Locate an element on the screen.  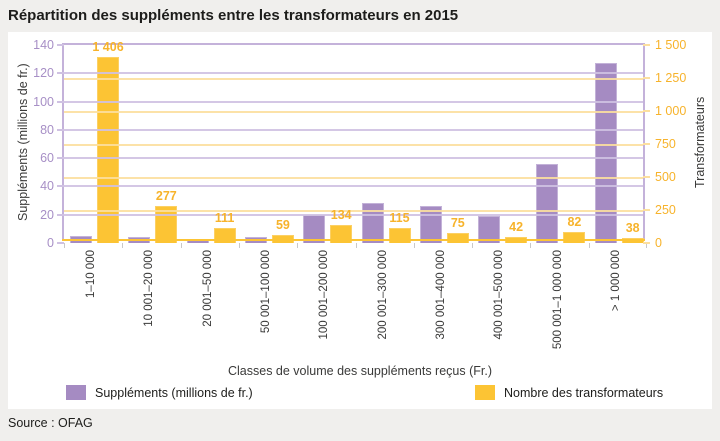
bar-value-label: 42 is located at coordinates (516, 227).